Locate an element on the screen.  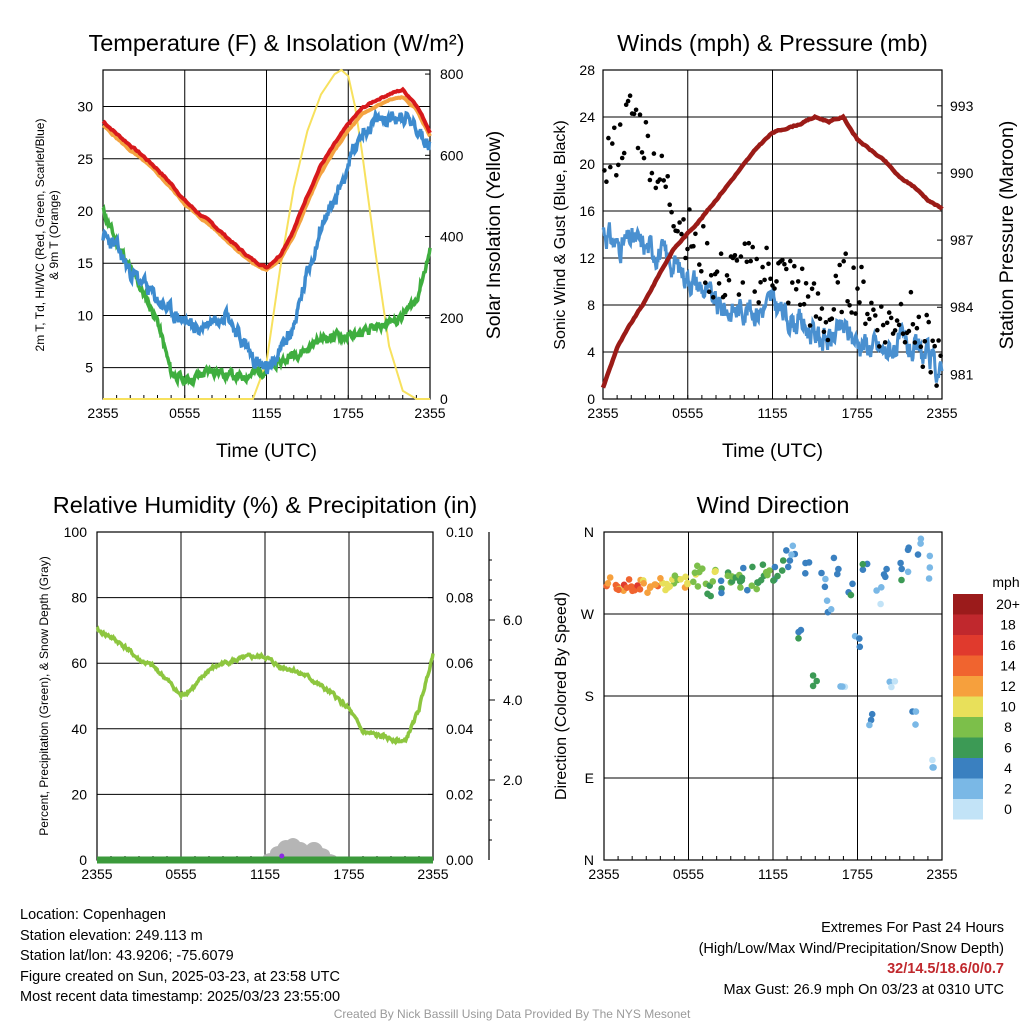
legend-label: 0 is located at coordinates (1008, 809).